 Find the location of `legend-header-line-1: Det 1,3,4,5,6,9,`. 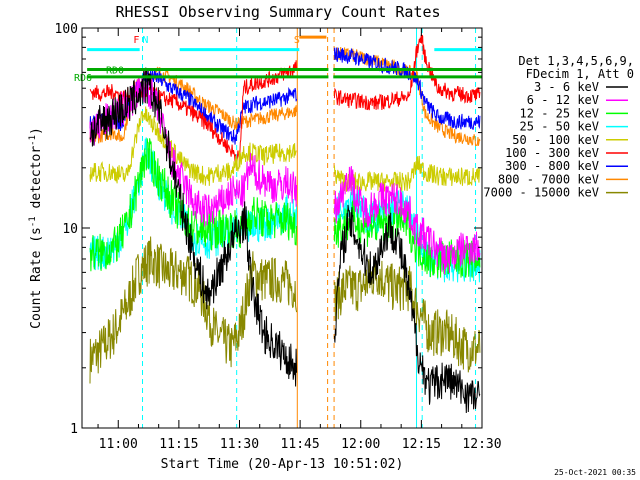

legend-header-line-1: Det 1,3,4,5,6,9, is located at coordinates (576, 61).